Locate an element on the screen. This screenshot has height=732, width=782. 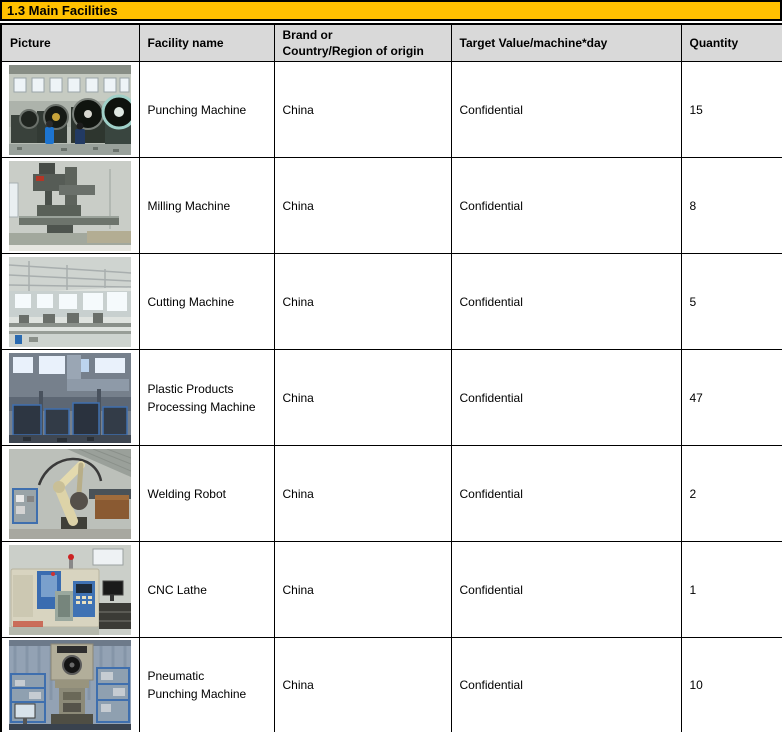
col-header-facility-name: Facility name is located at coordinates (206, 42).